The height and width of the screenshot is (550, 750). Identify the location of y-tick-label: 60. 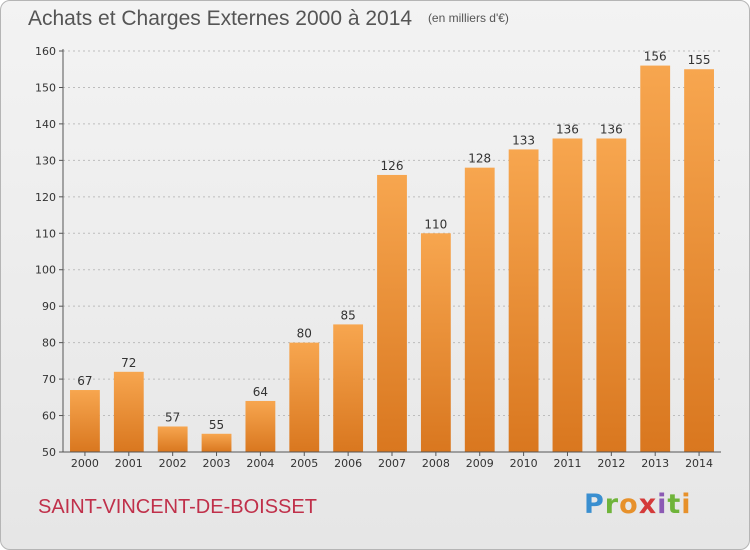
(49, 416).